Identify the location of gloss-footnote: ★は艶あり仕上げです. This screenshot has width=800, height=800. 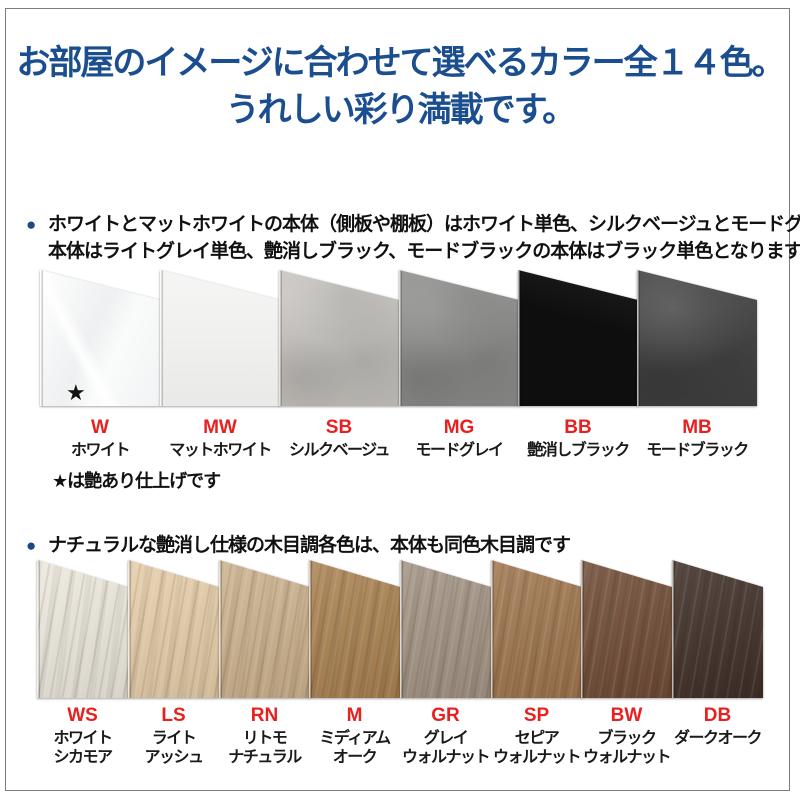
(136, 481).